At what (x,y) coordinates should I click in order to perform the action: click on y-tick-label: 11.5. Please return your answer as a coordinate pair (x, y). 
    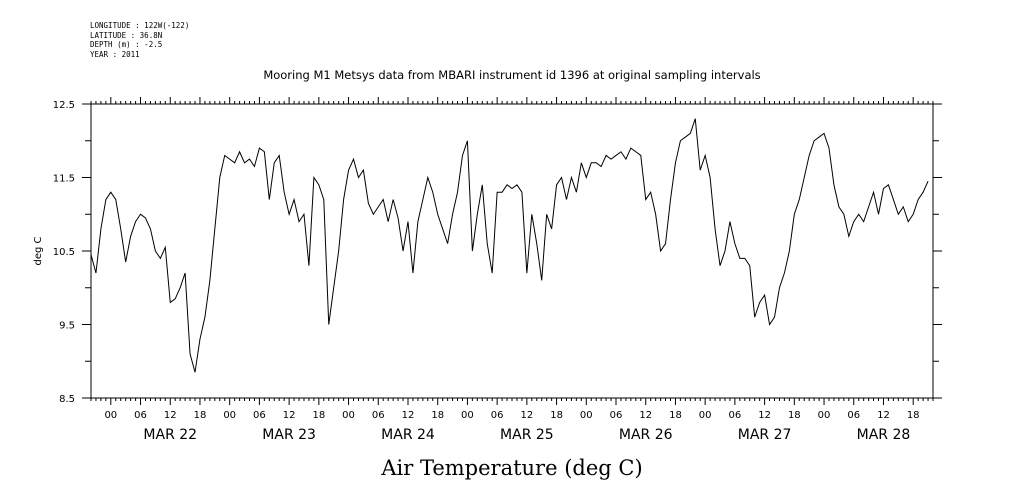
    Looking at the image, I should click on (64, 179).